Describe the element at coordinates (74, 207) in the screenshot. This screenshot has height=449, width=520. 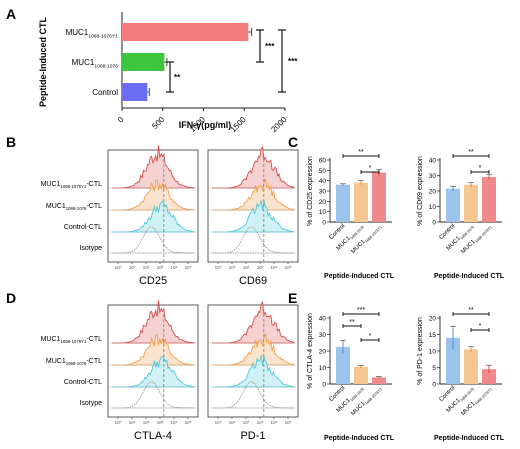
I see `panel-b-row-label: MUC11068-1076-CTL` at that location.